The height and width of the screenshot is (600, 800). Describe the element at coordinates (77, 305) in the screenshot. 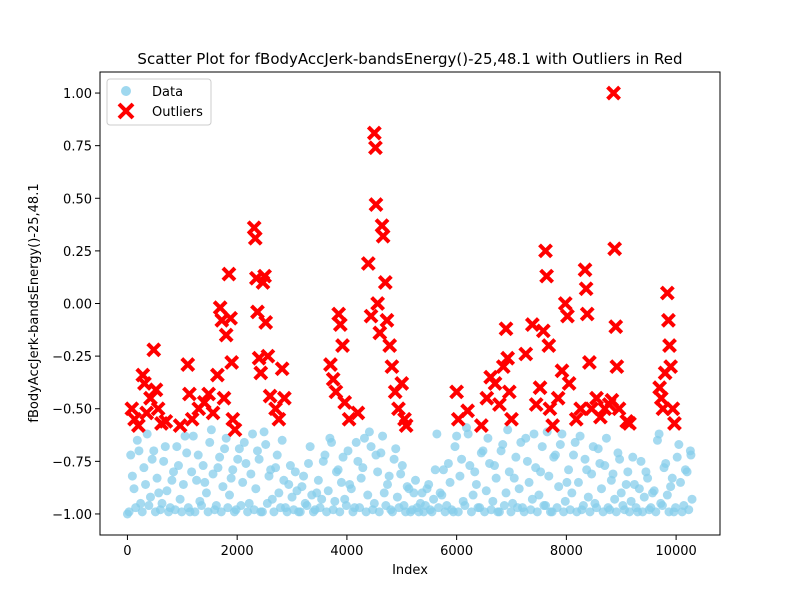

I see `y-tick-label: 0.00` at that location.